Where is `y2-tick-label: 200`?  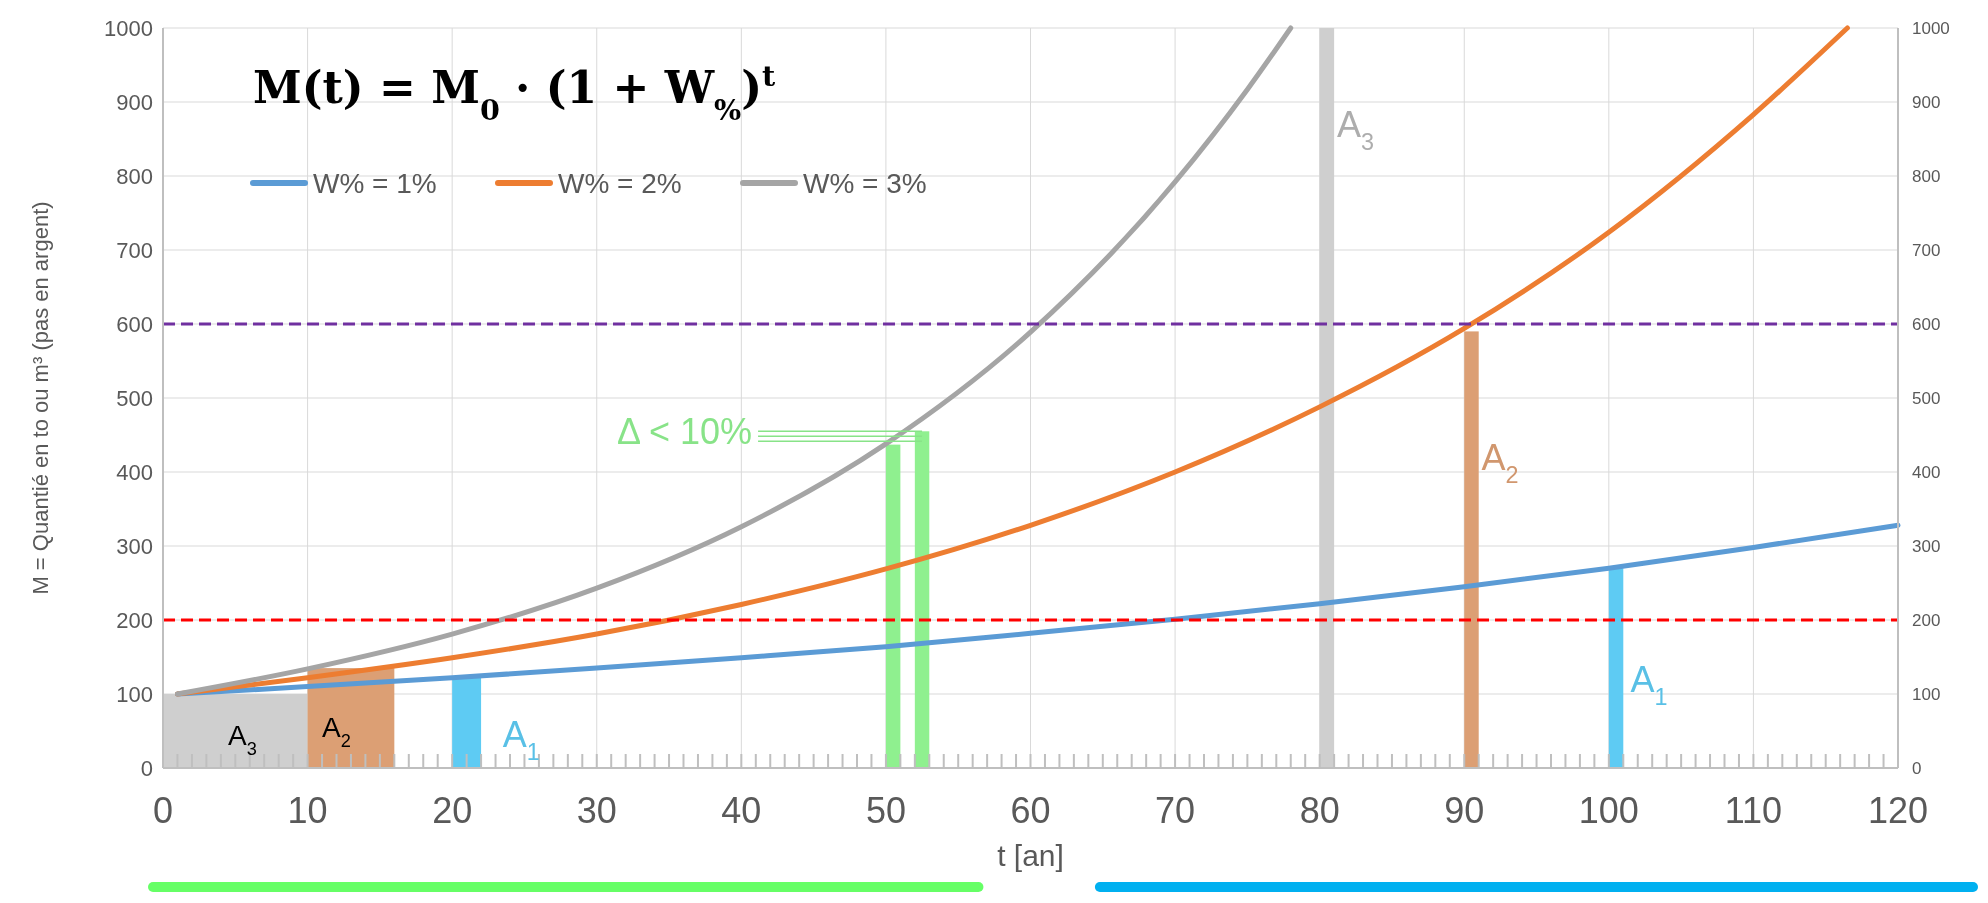
y2-tick-label: 200 is located at coordinates (1926, 620).